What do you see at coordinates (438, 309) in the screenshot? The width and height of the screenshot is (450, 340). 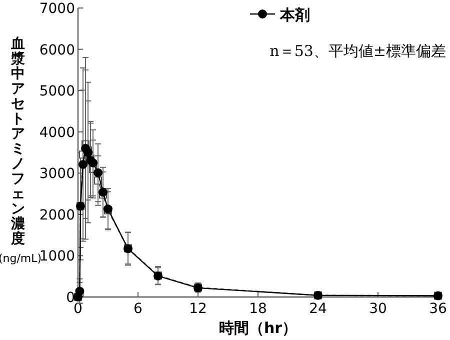 I see `x-tick-label: 36` at bounding box center [438, 309].